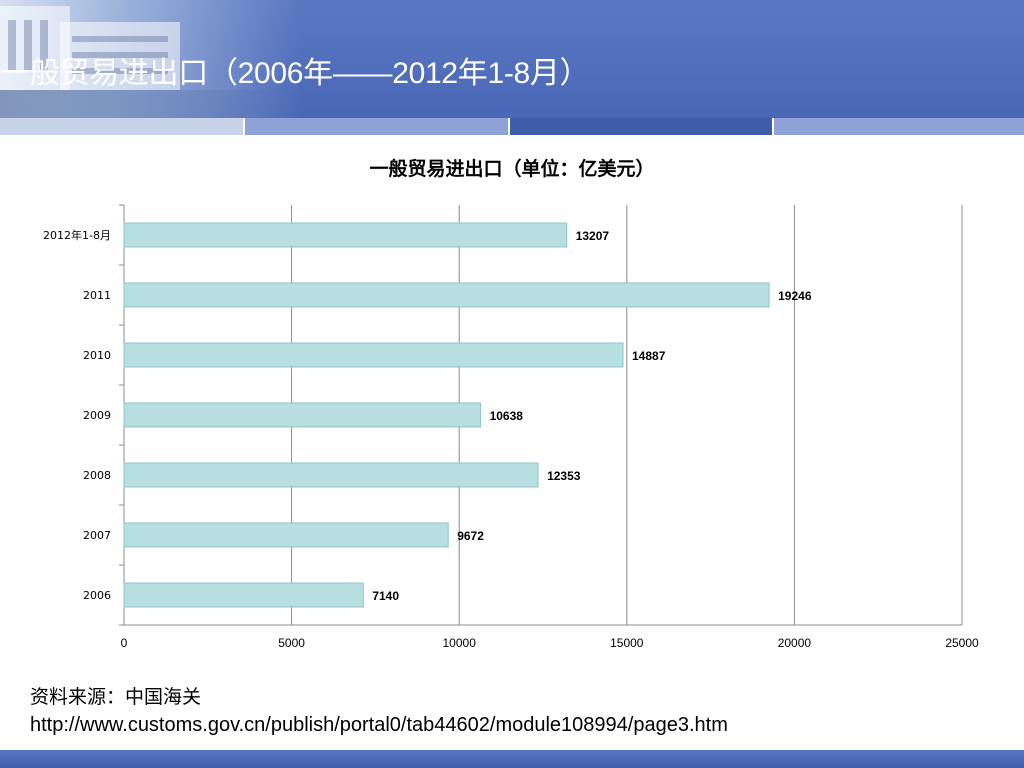 This screenshot has width=1024, height=768. I want to click on x-tick-label: 15000, so click(627, 643).